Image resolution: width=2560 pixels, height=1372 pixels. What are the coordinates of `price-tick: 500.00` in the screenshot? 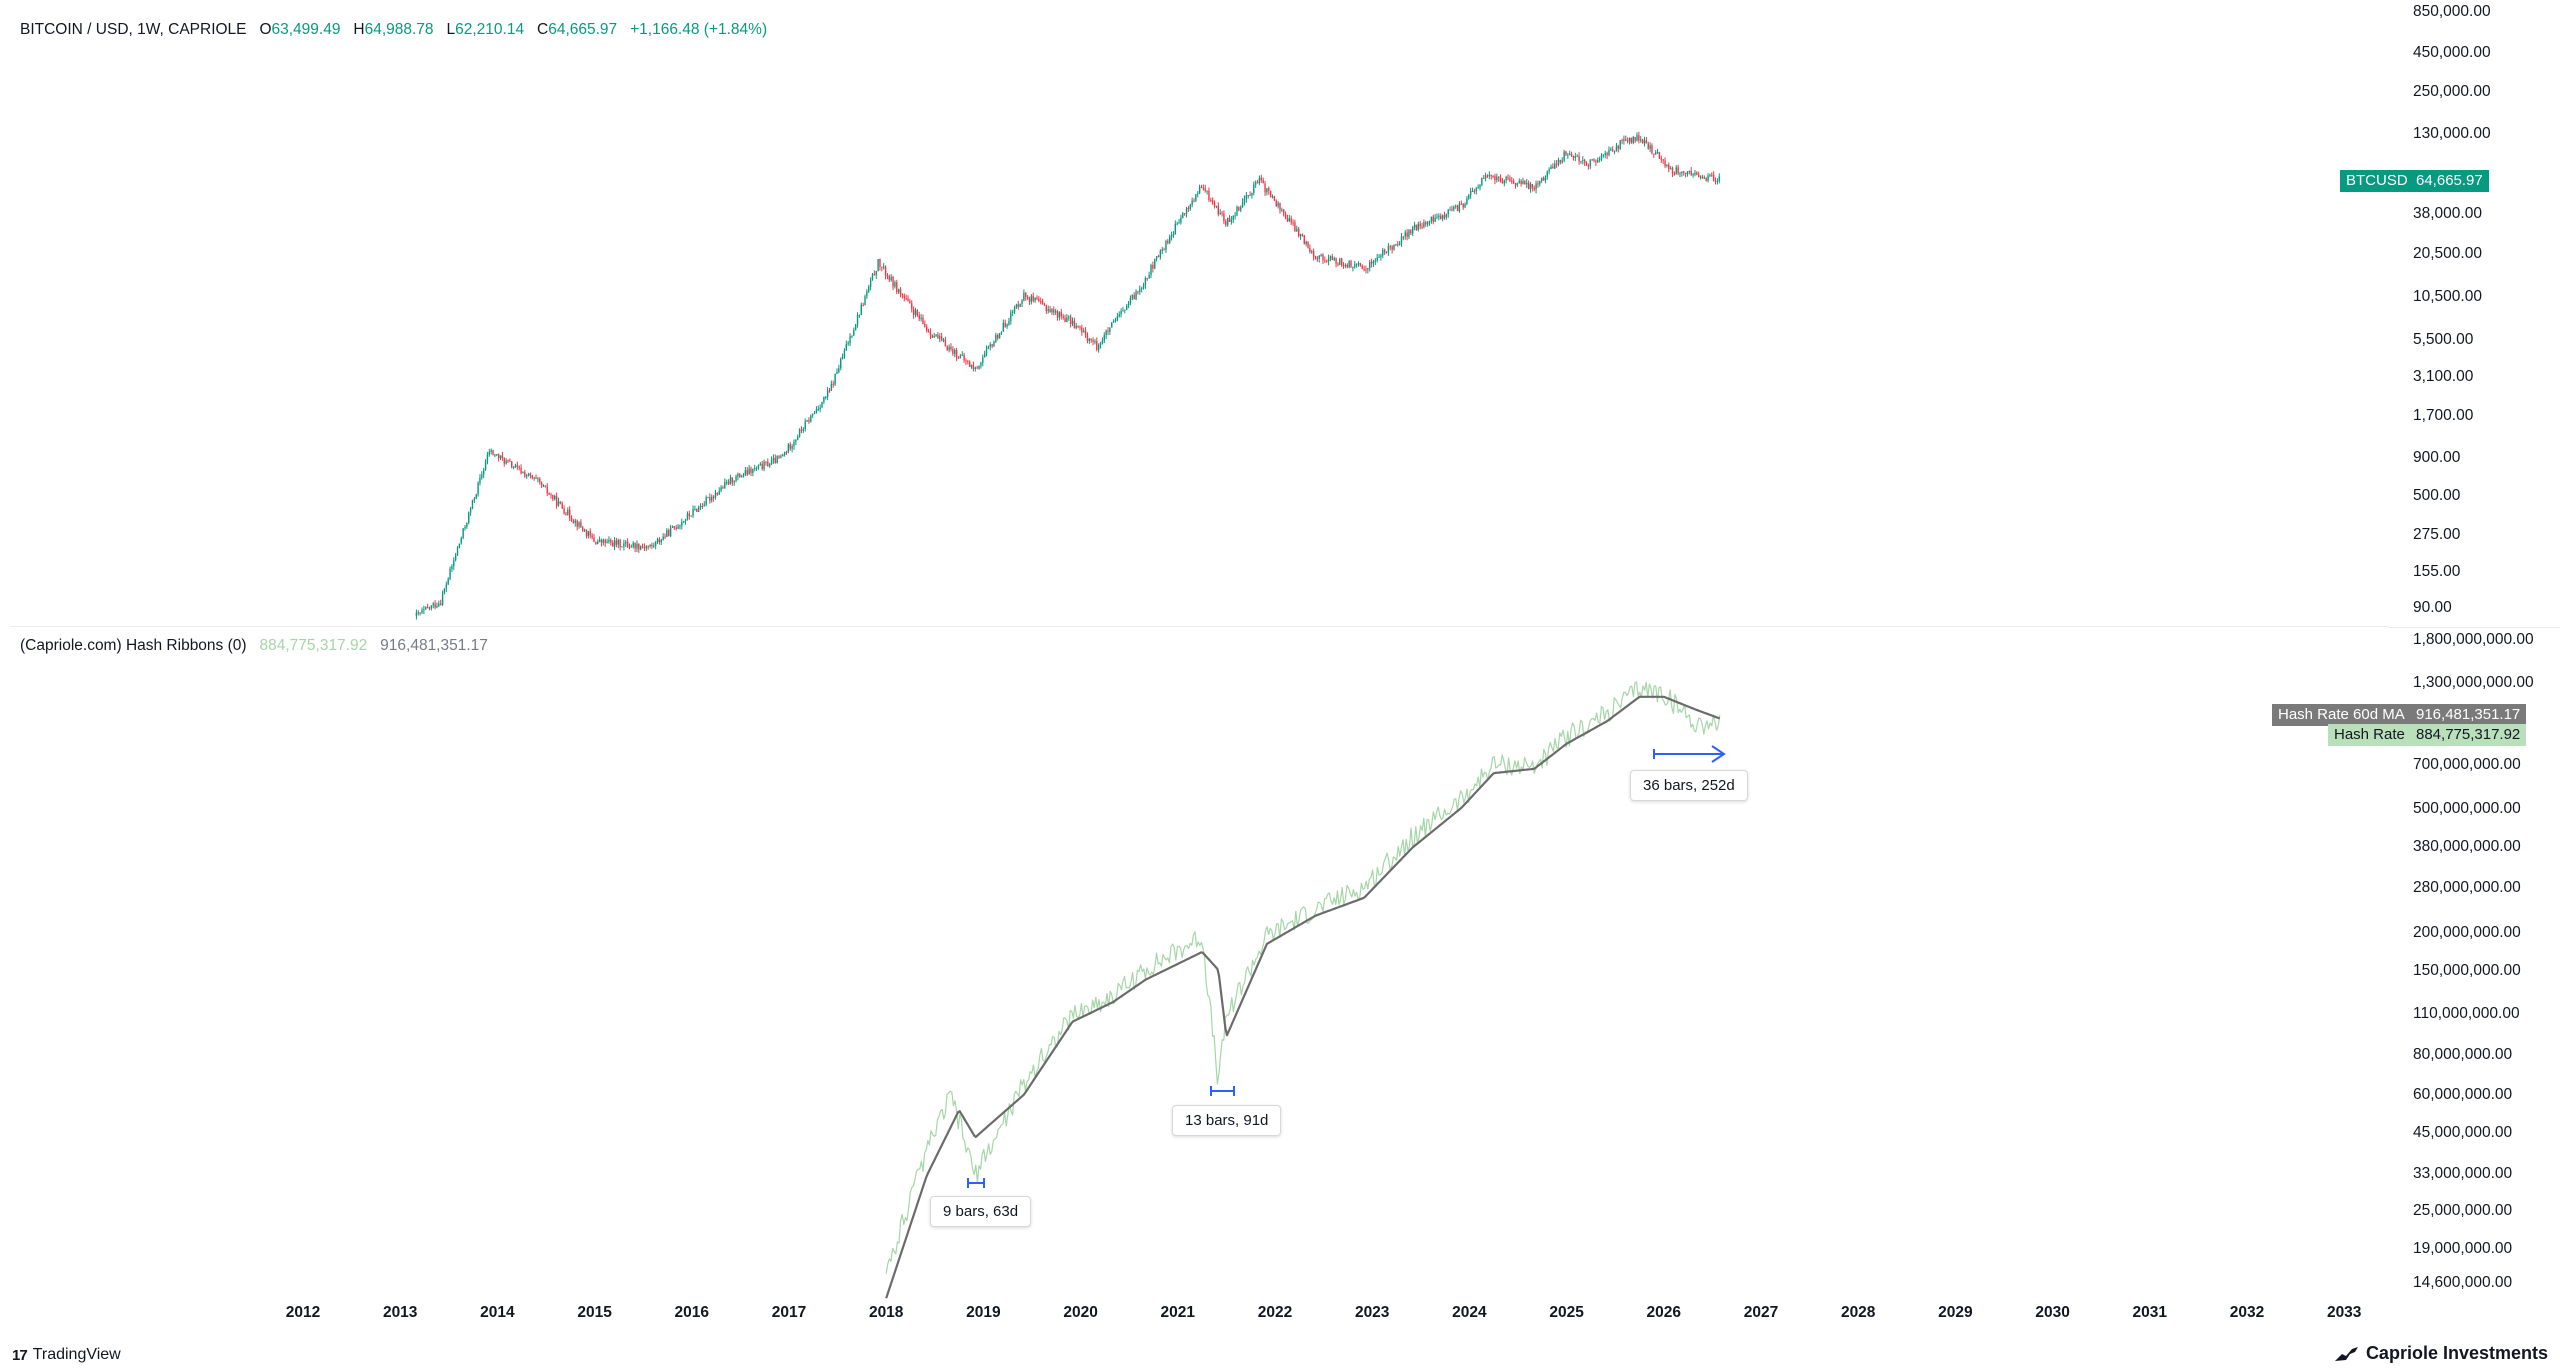 It's located at (2437, 495).